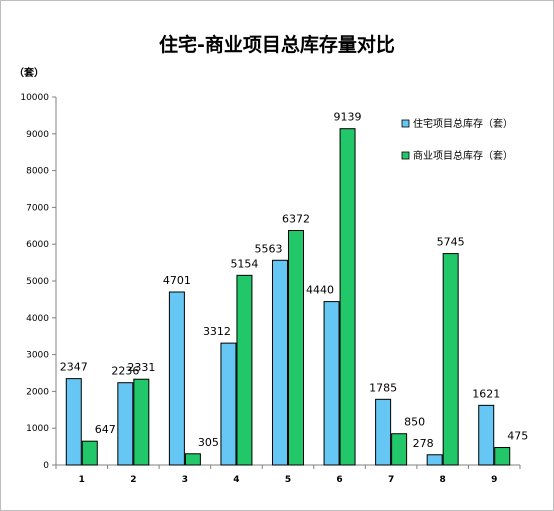  What do you see at coordinates (34, 98) in the screenshot?
I see `y-tick-label: 10000` at bounding box center [34, 98].